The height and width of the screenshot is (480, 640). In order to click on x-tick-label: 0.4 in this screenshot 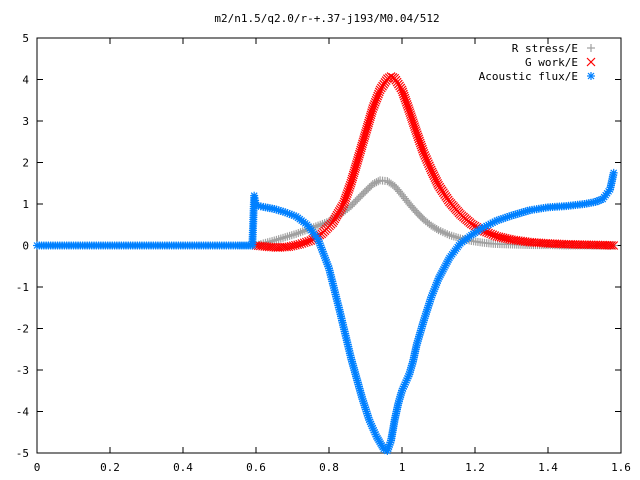, I will do `click(183, 467)`.